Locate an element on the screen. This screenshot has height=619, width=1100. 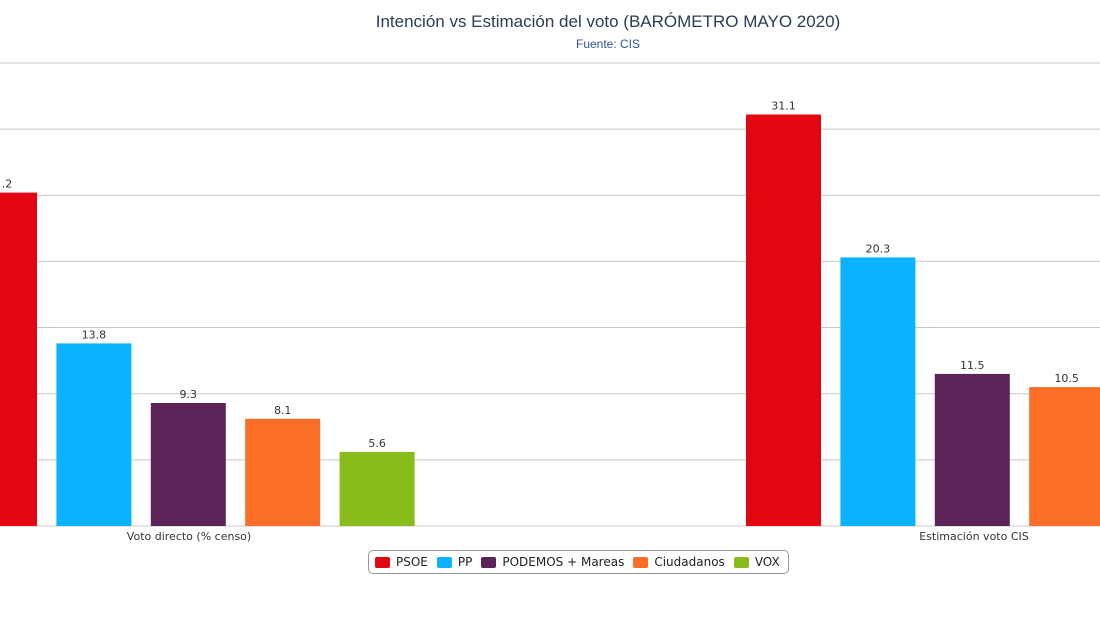
data-label: .2 is located at coordinates (7, 184).